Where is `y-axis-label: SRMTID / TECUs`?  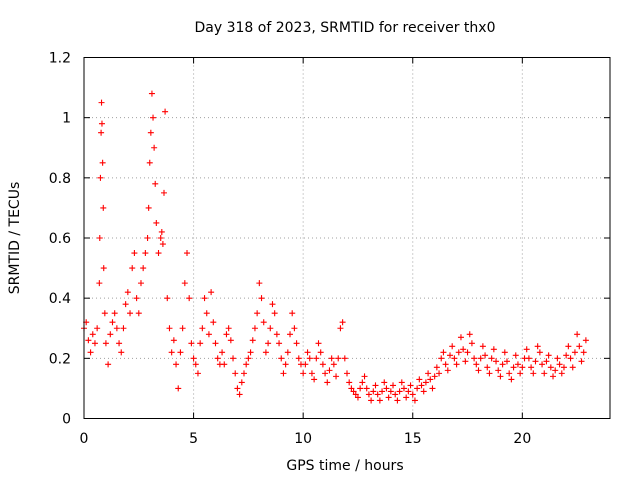 y-axis-label: SRMTID / TECUs is located at coordinates (15, 238).